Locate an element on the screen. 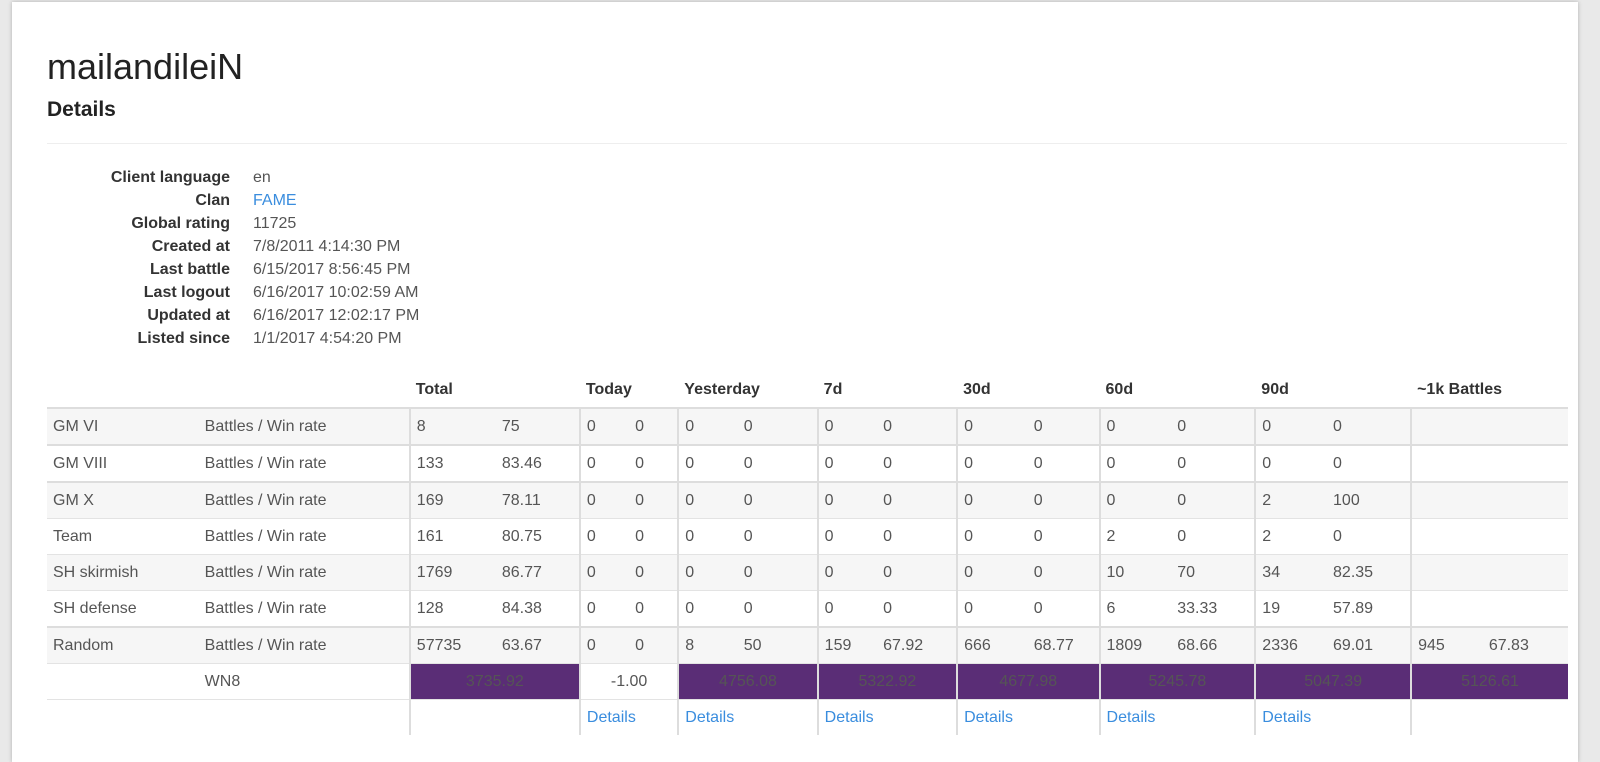 The width and height of the screenshot is (1600, 762). info-value: FAME is located at coordinates (275, 200).